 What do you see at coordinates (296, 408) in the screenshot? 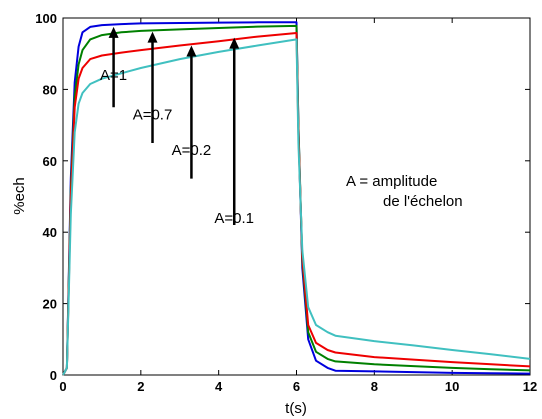
I see `x-axis-label: t(s)` at bounding box center [296, 408].